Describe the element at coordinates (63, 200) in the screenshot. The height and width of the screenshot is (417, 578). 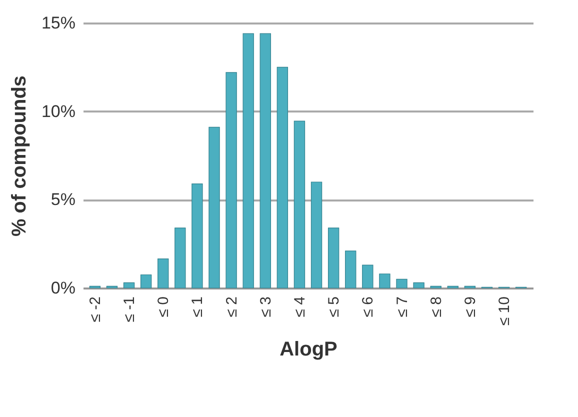
I see `y-tick-label: 5%` at that location.